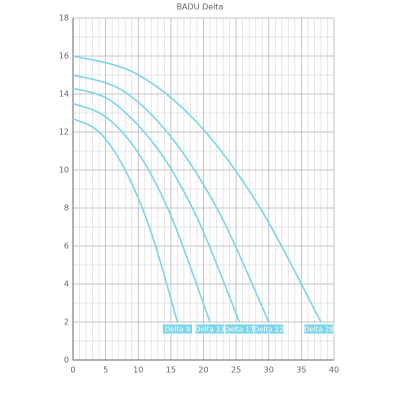 This screenshot has width=400, height=413. Describe the element at coordinates (64, 170) in the screenshot. I see `y-tick-label: 10` at that location.